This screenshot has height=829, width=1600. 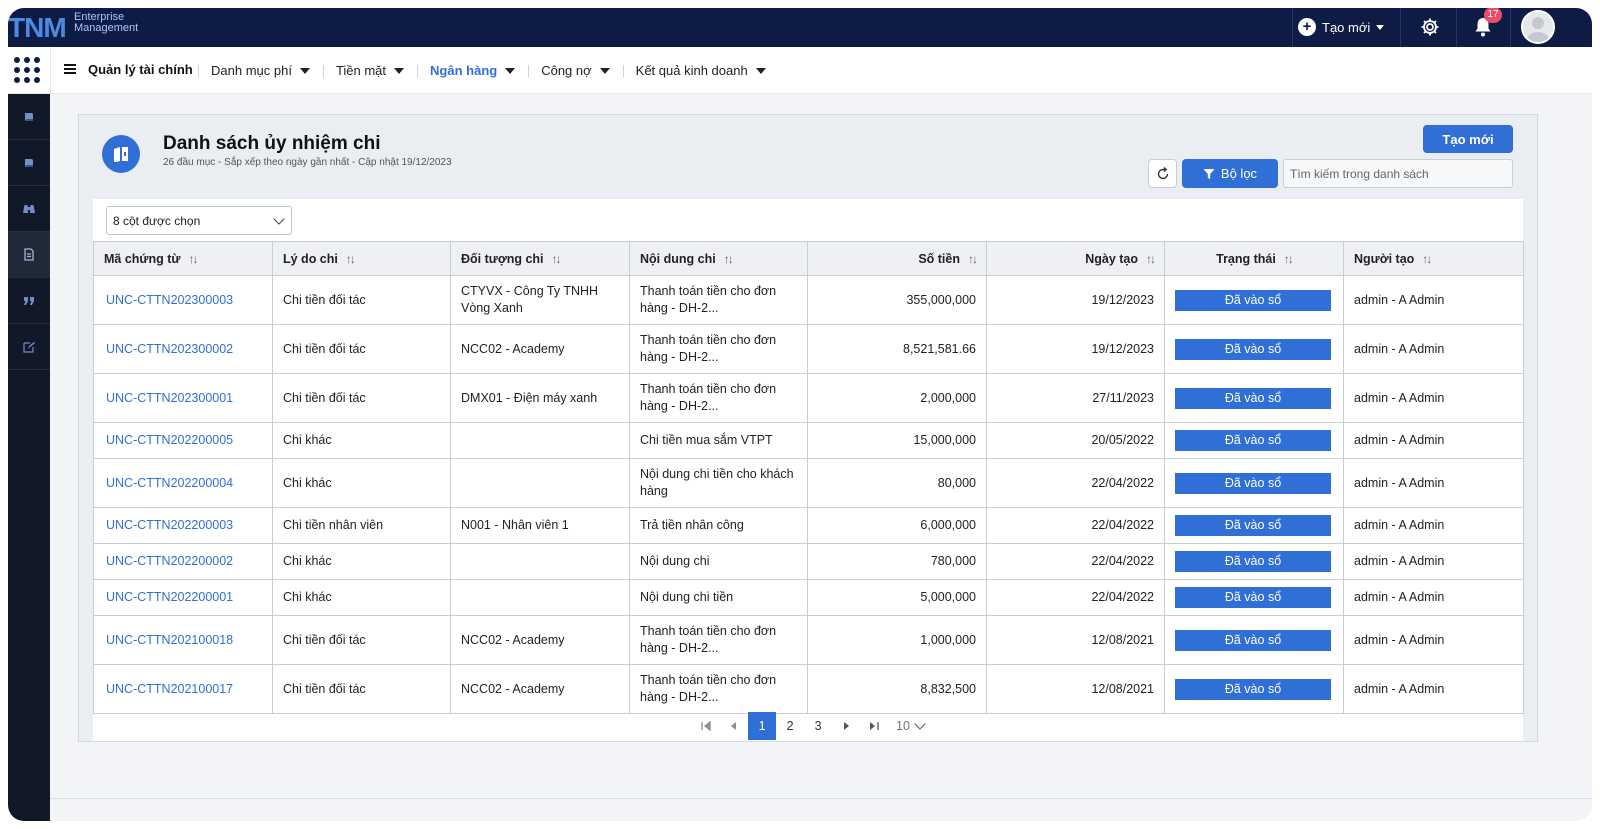 I want to click on column-header-target: Đối tượng chi ↑↓, so click(x=540, y=258).